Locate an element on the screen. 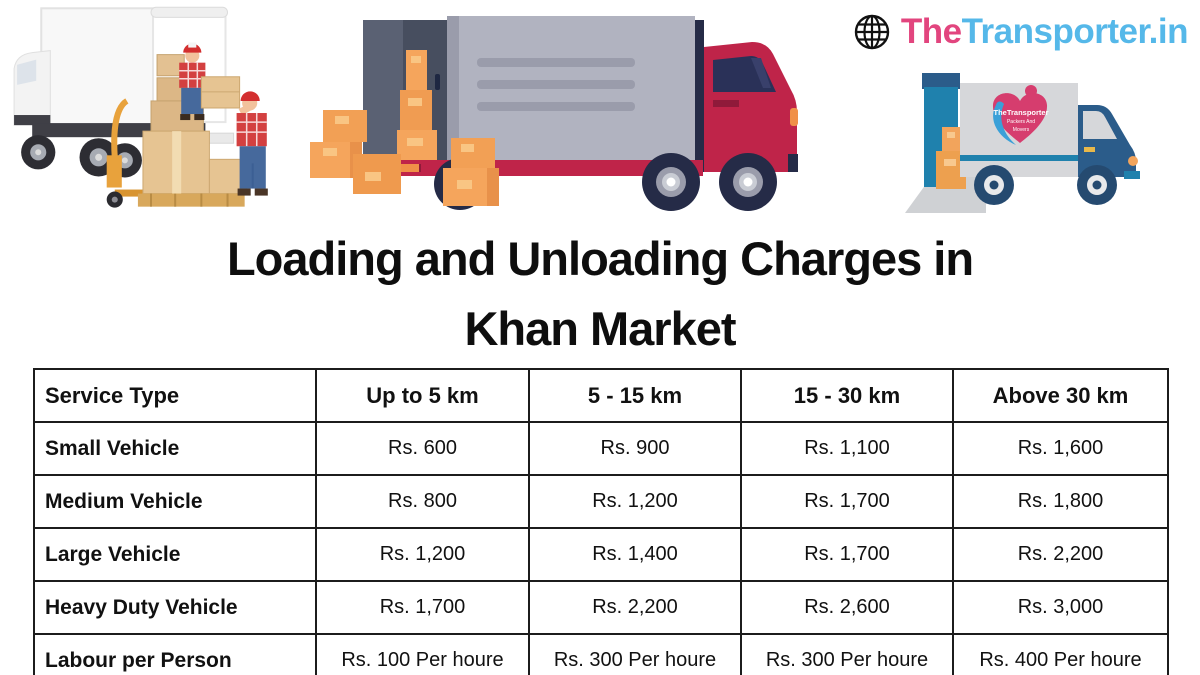 The image size is (1200, 675). side-marker is located at coordinates (794, 117).